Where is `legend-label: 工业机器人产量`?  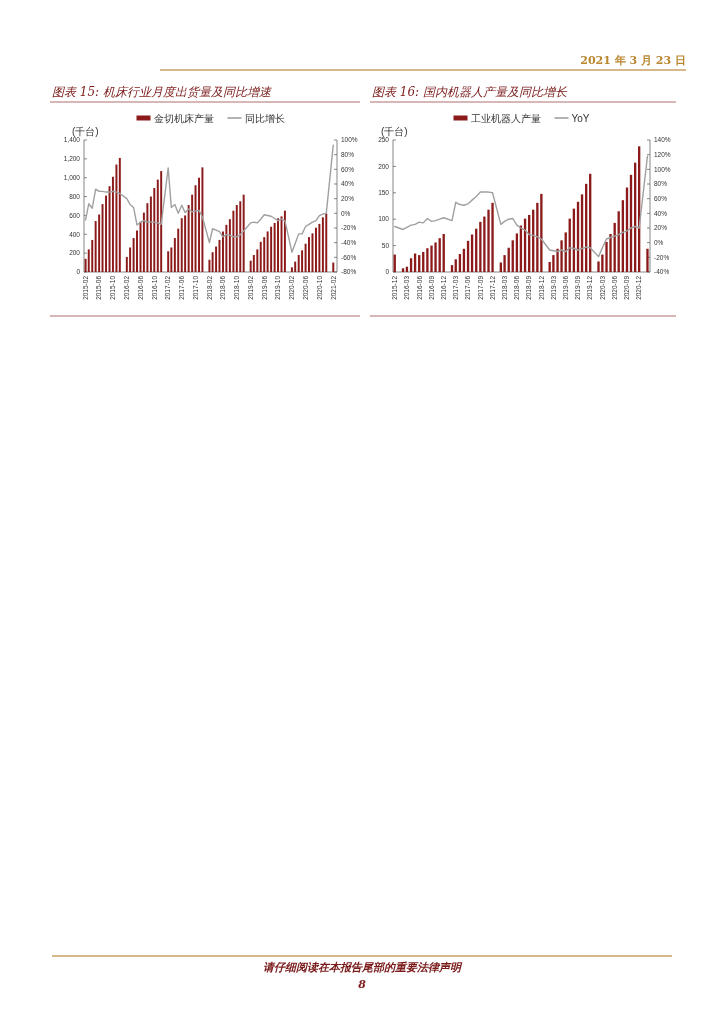
legend-label: 工业机器人产量 is located at coordinates (505, 118).